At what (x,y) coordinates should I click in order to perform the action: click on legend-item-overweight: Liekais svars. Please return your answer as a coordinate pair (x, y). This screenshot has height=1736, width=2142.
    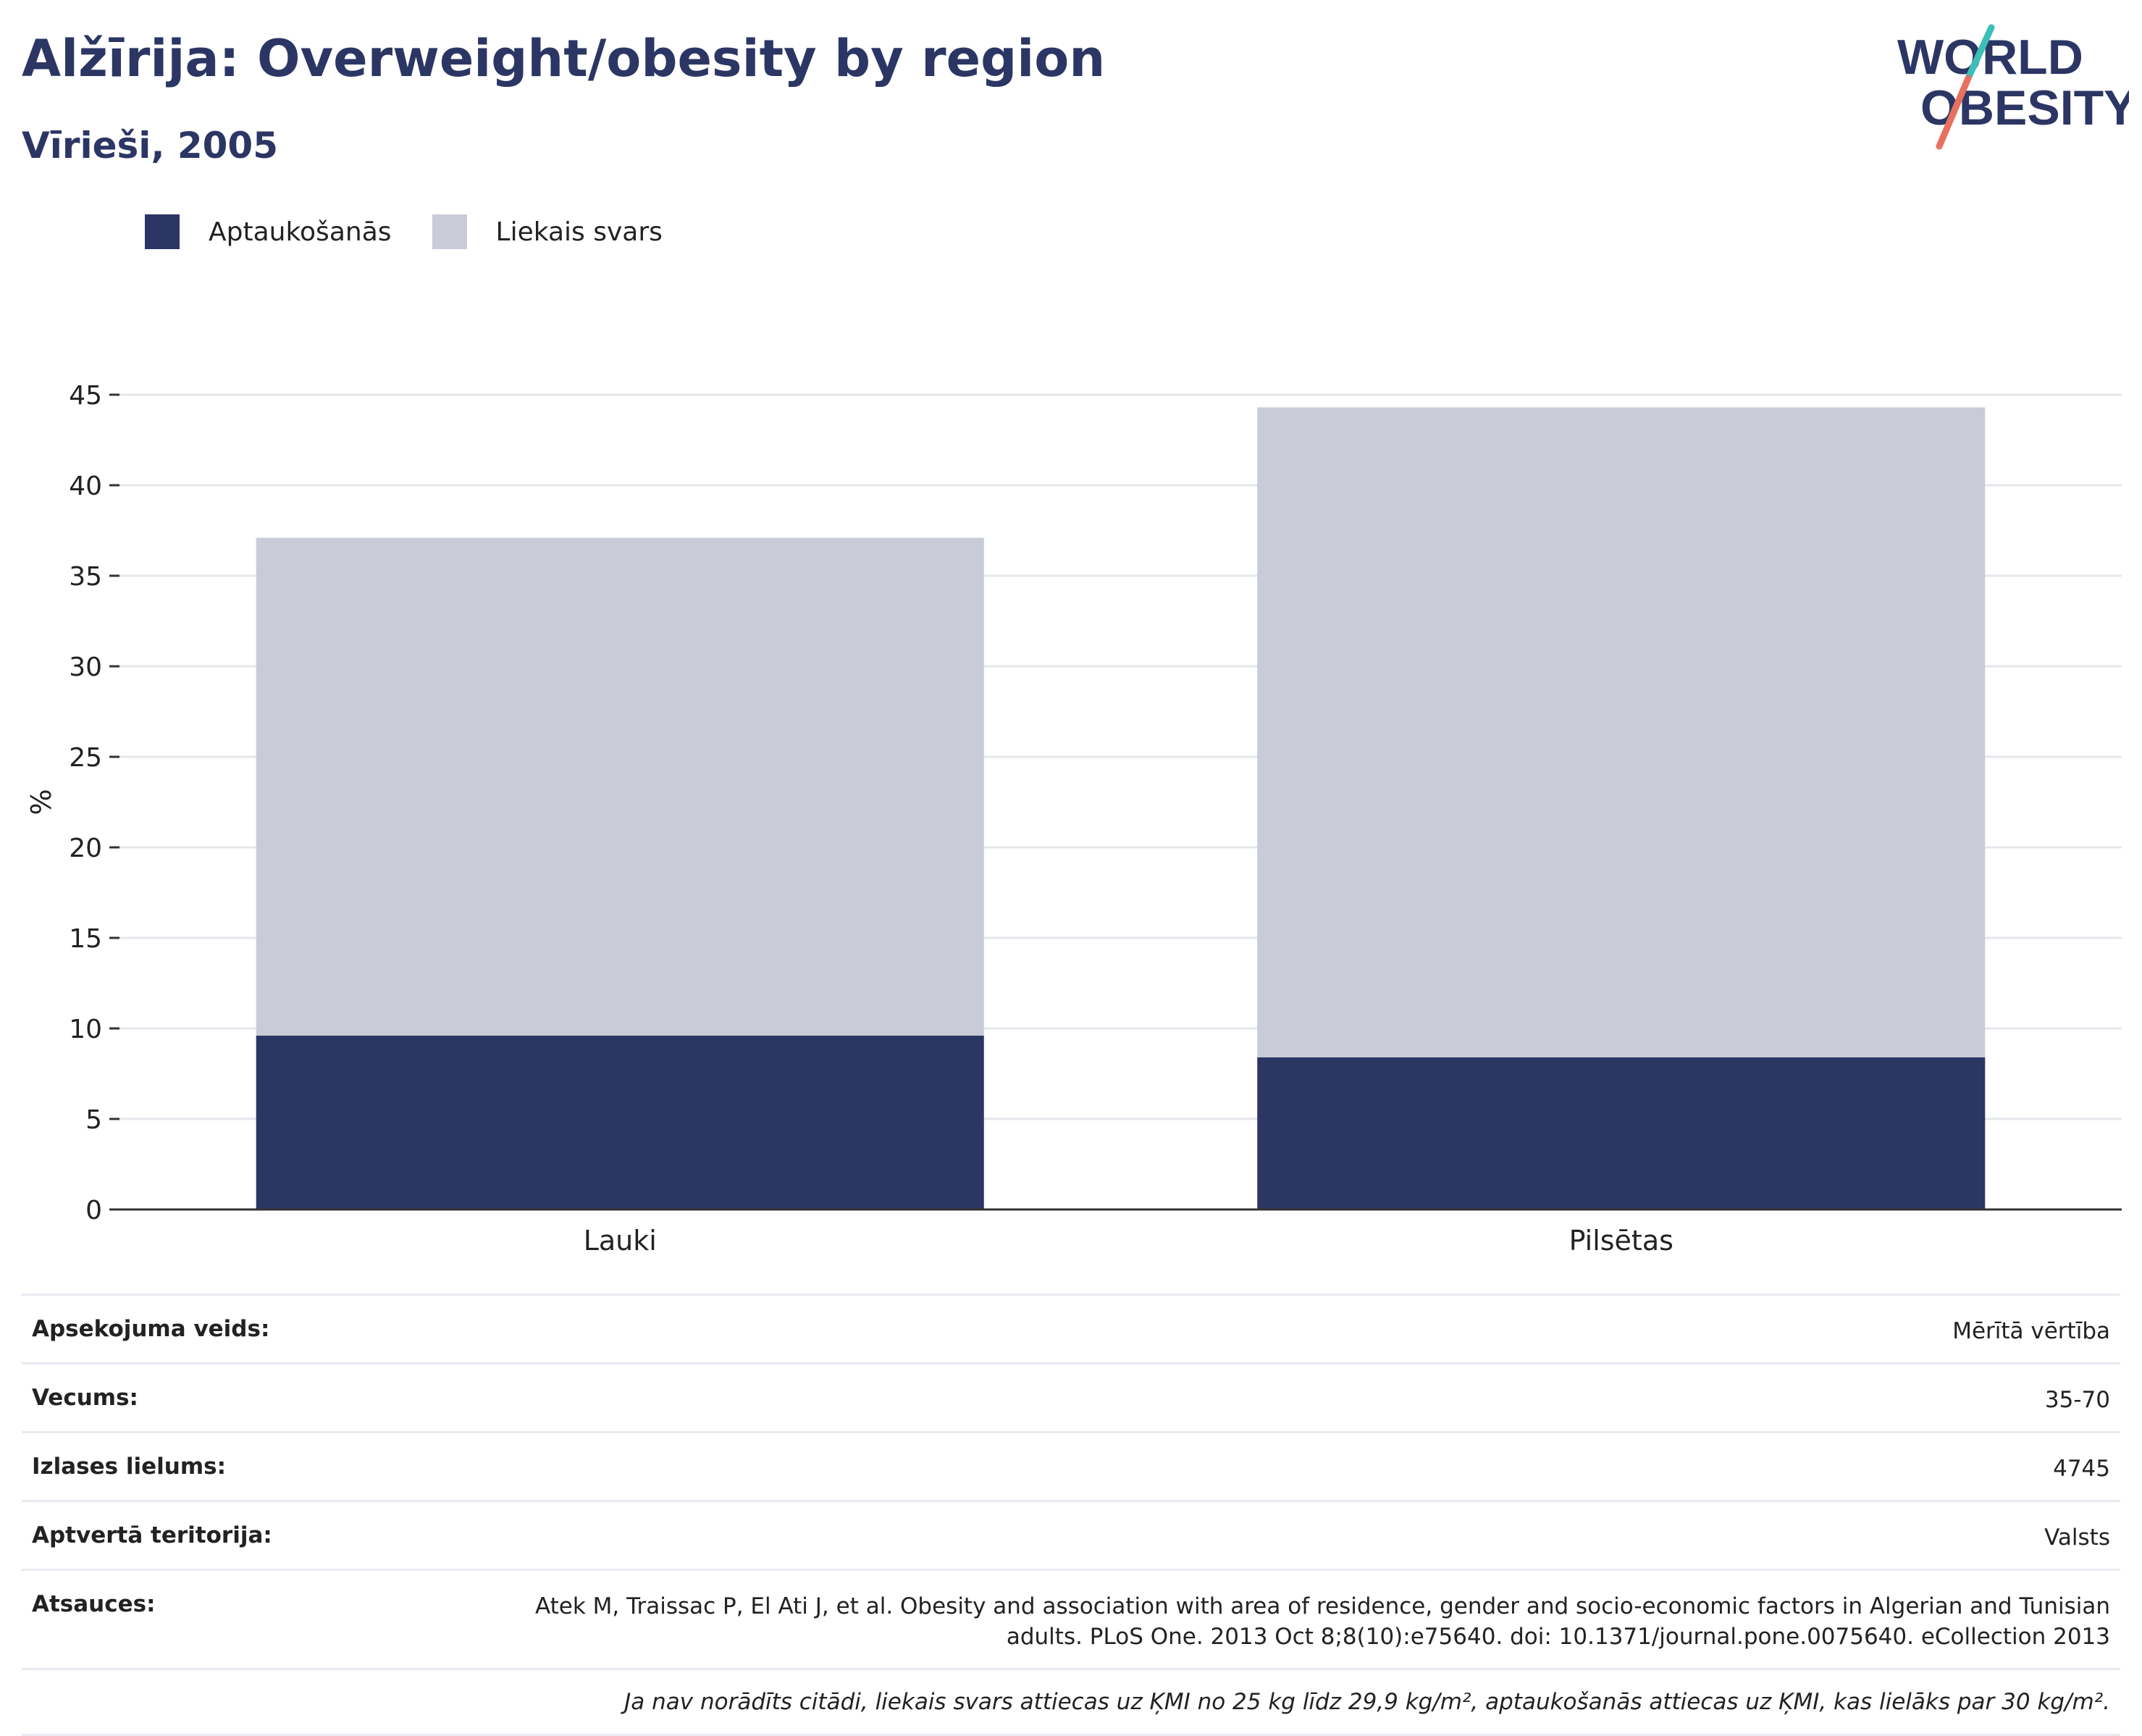
    Looking at the image, I should click on (547, 232).